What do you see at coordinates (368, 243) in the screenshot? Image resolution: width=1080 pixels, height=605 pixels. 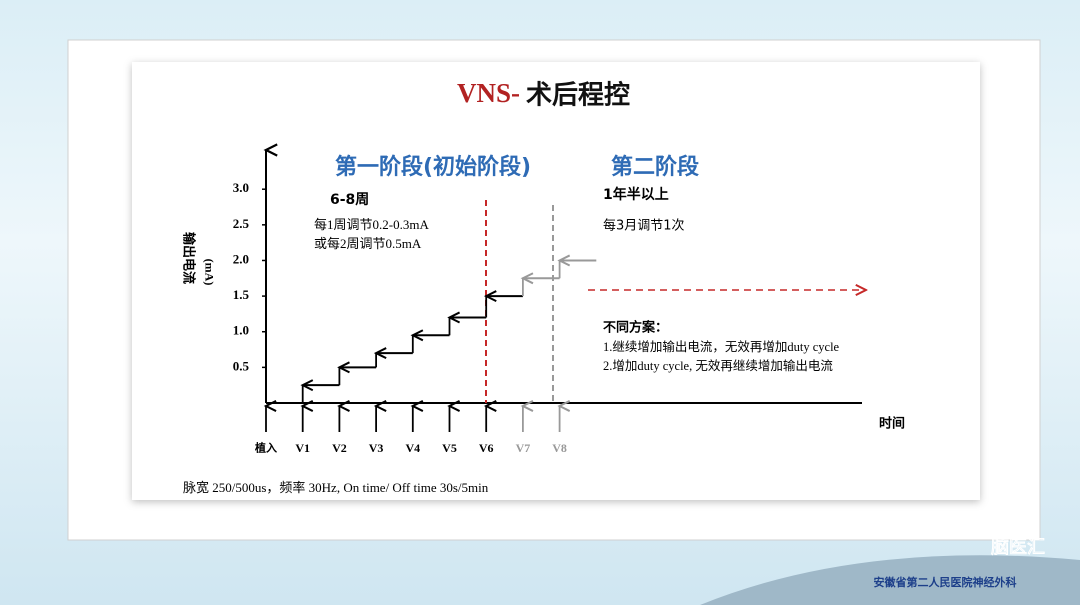 I see `phase-note: 或每2周调节0.5mA` at bounding box center [368, 243].